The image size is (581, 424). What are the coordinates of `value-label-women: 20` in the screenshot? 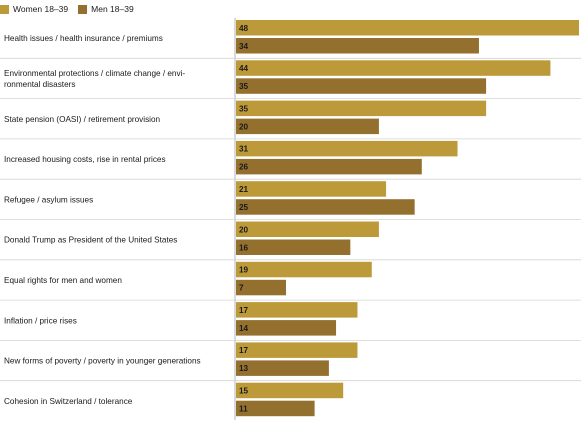 It's located at (244, 229).